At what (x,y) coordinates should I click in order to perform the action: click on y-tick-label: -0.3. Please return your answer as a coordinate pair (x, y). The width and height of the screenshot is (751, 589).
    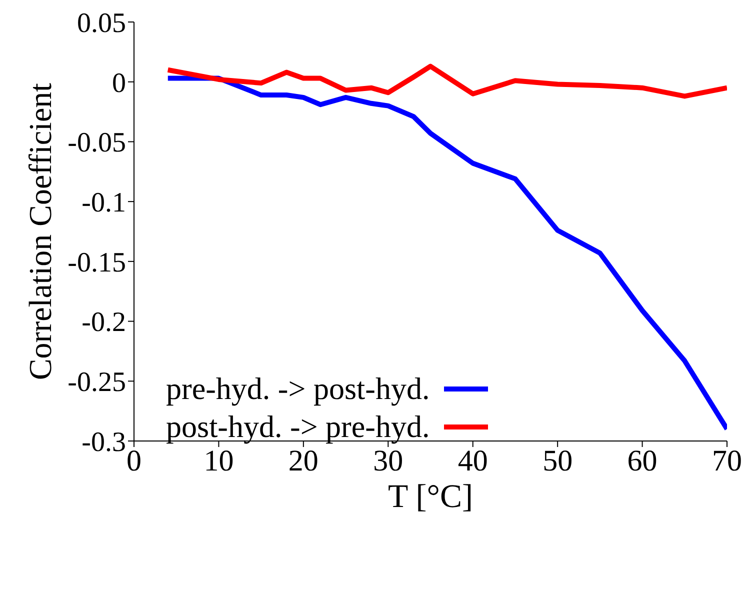
    Looking at the image, I should click on (104, 442).